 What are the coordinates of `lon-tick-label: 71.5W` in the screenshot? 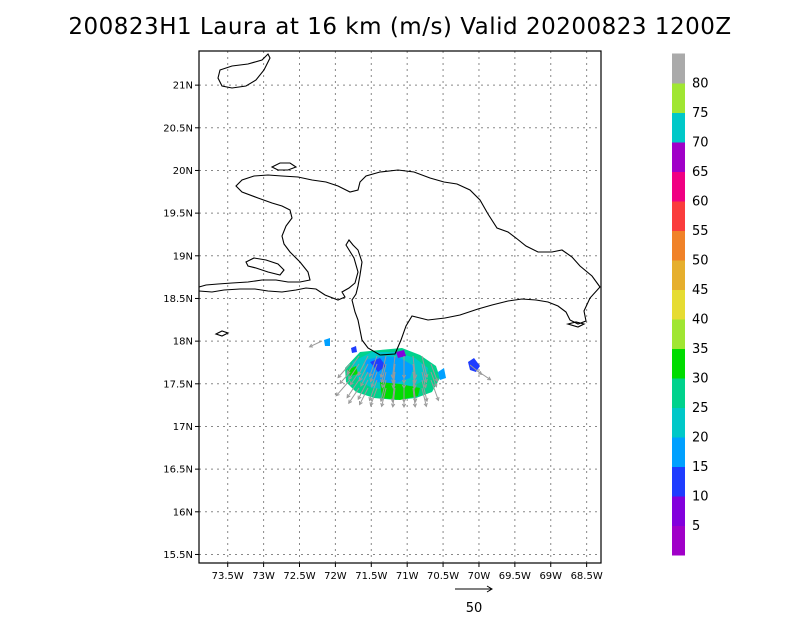 It's located at (371, 576).